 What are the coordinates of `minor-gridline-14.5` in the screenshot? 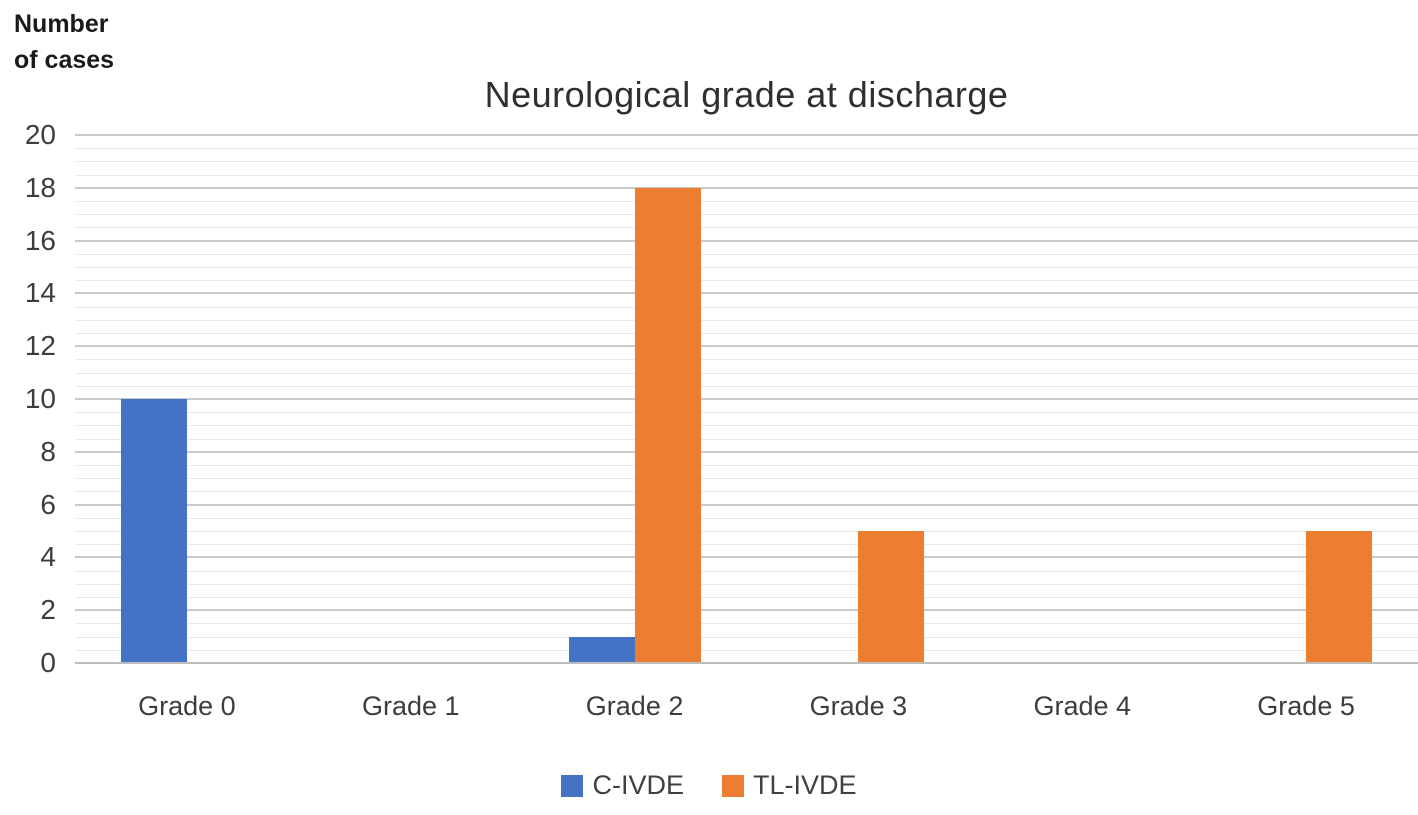 It's located at (746, 281).